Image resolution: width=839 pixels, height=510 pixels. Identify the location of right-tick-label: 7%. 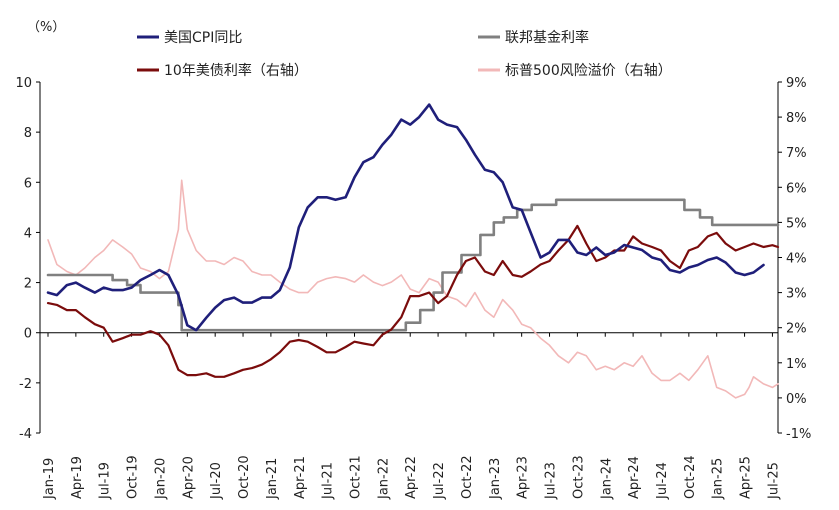
(796, 153).